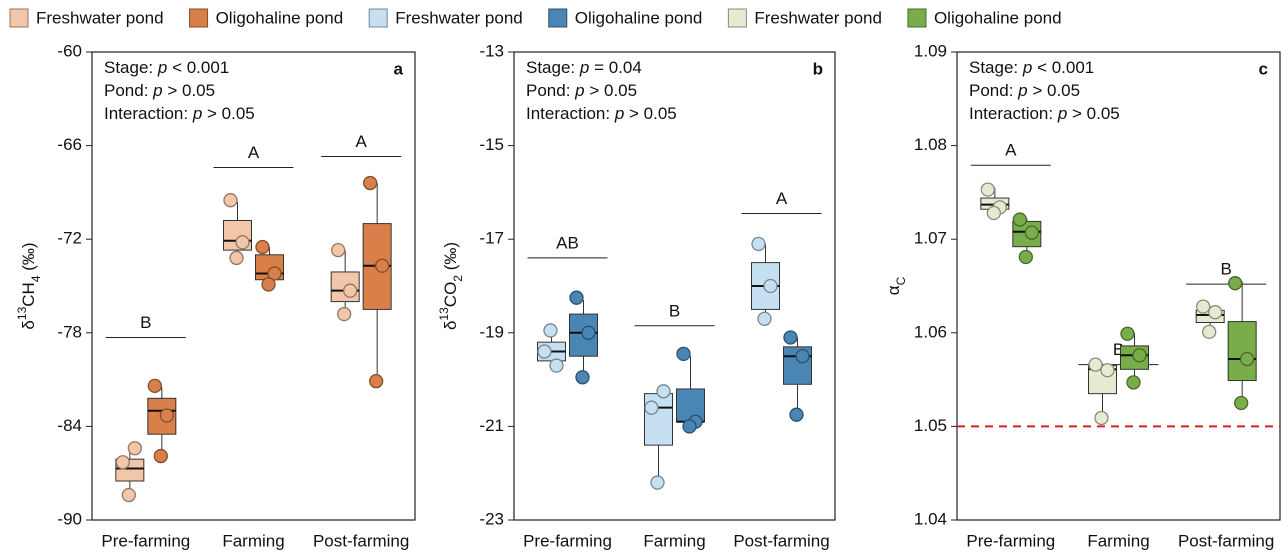  I want to click on y-tick-label: -19, so click(491, 331).